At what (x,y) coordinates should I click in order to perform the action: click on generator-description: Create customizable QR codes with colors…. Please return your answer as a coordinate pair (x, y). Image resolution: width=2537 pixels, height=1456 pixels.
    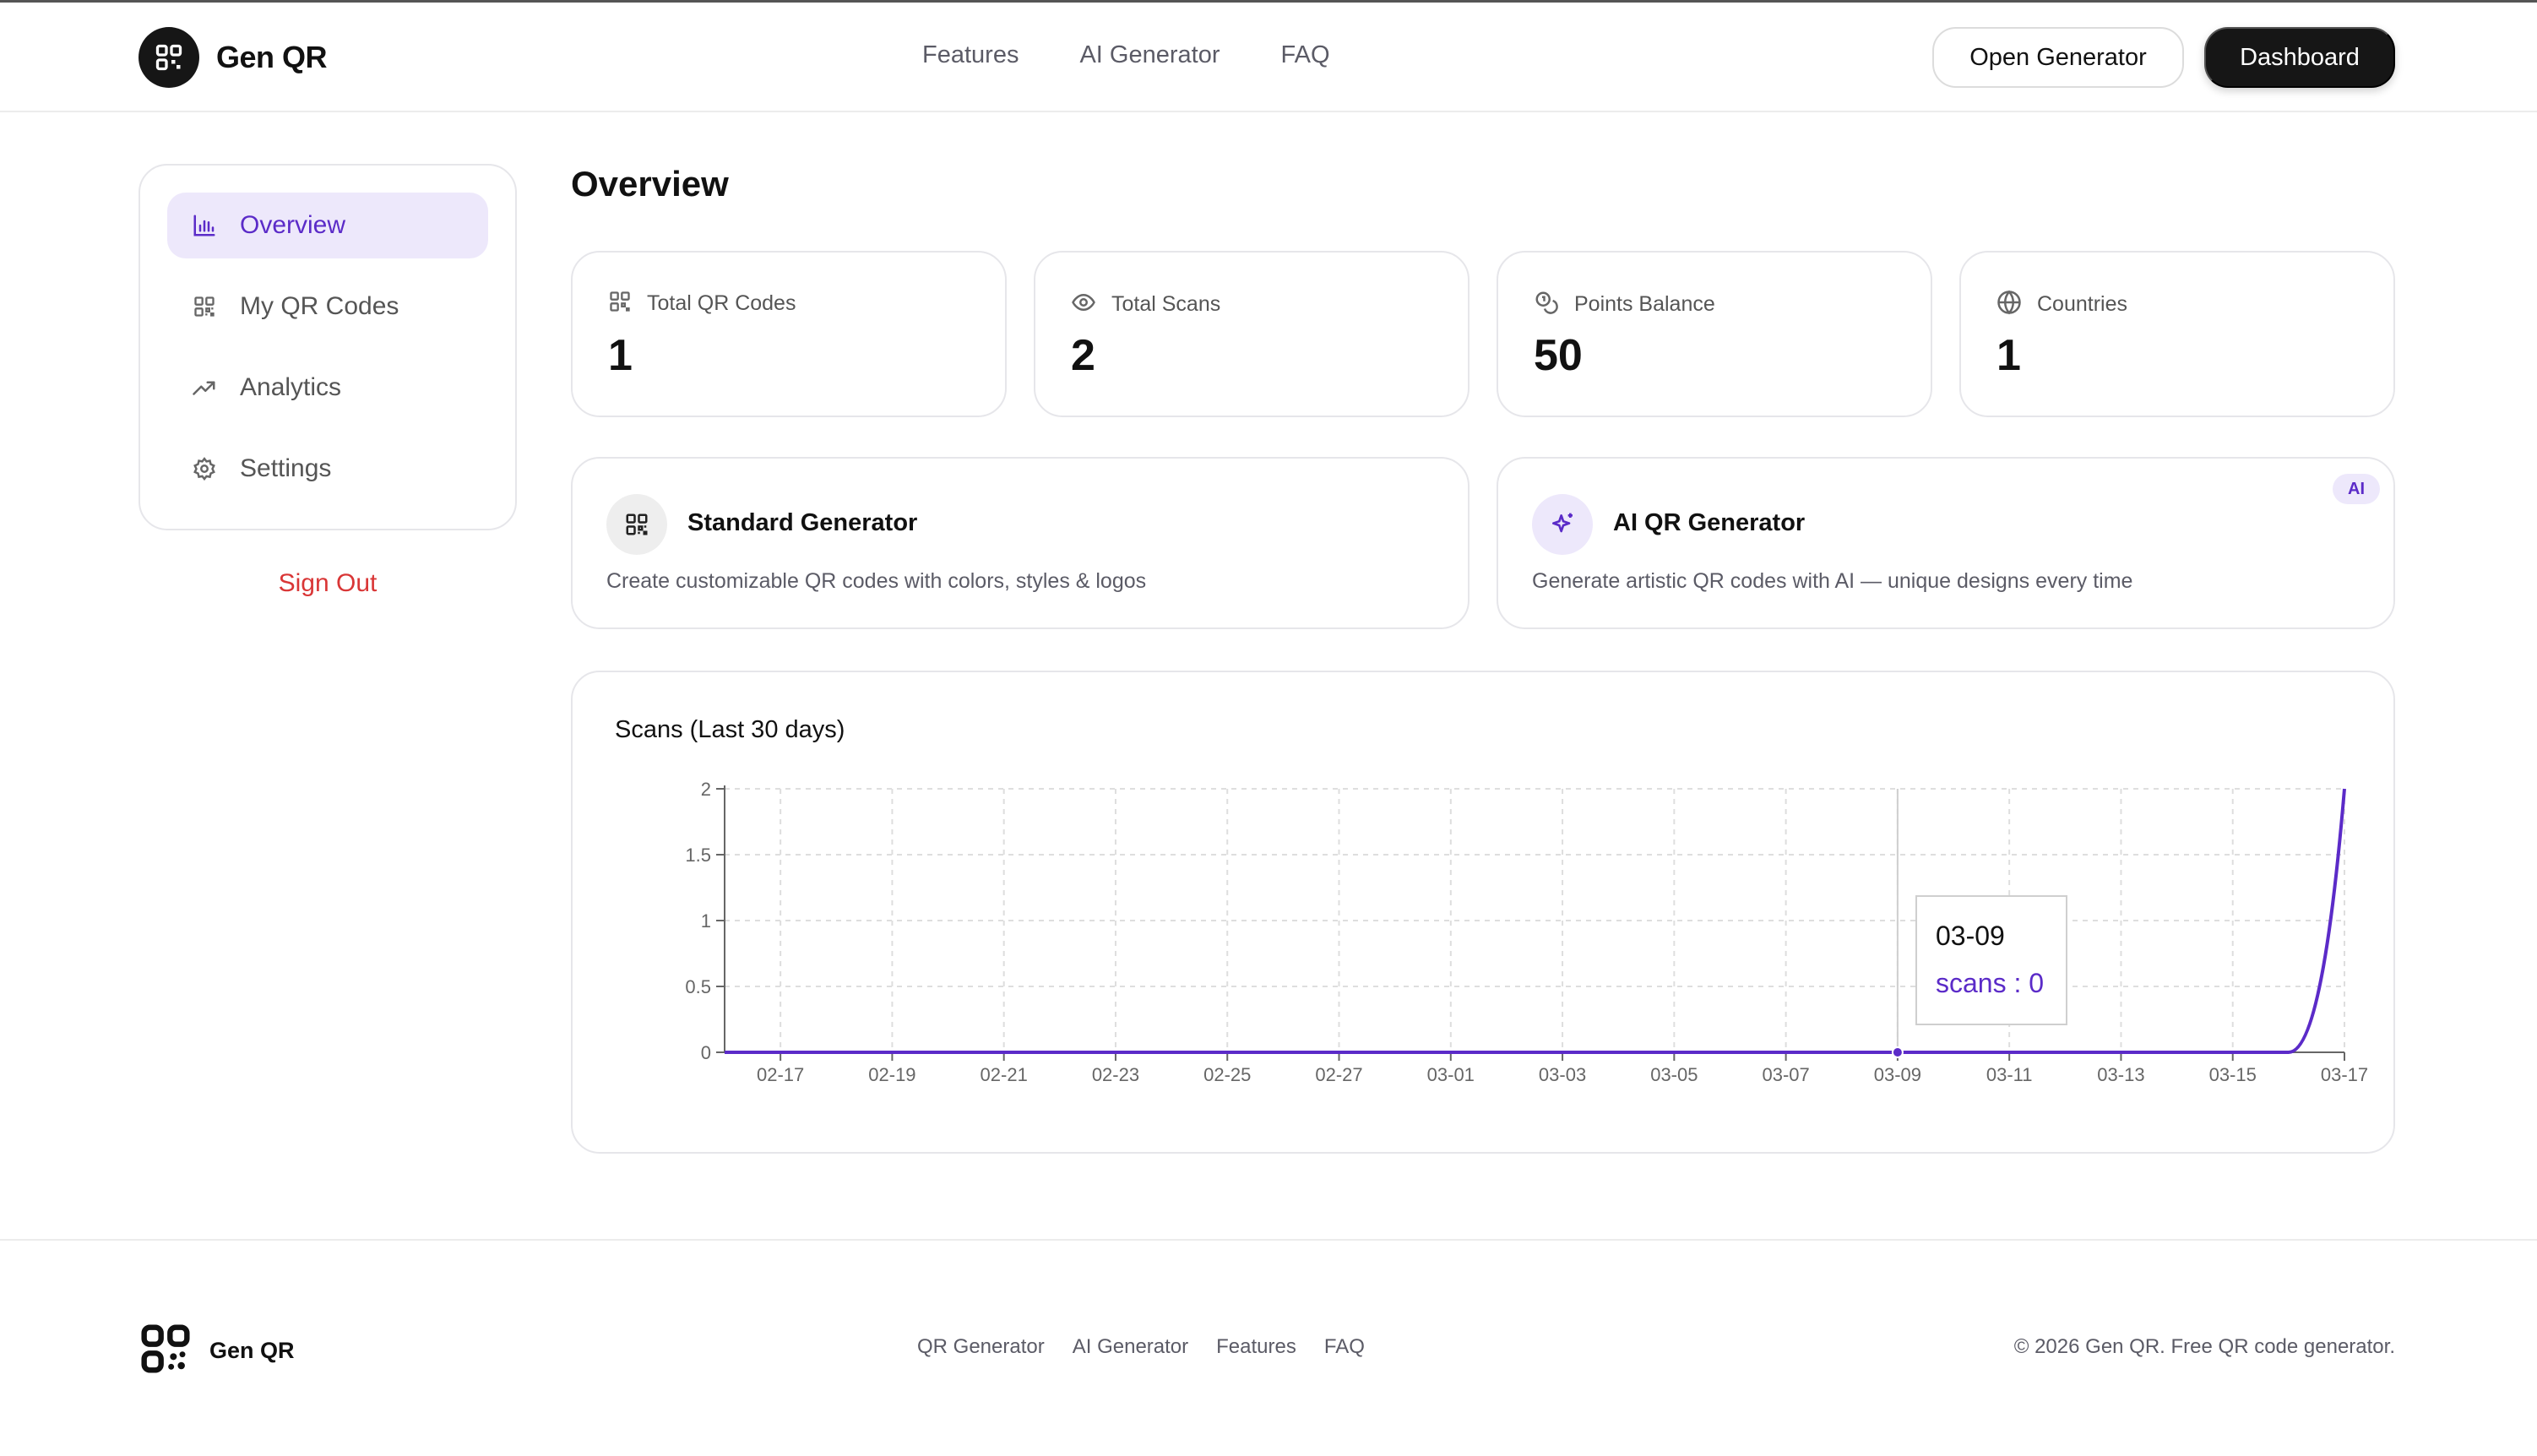
    Looking at the image, I should click on (876, 581).